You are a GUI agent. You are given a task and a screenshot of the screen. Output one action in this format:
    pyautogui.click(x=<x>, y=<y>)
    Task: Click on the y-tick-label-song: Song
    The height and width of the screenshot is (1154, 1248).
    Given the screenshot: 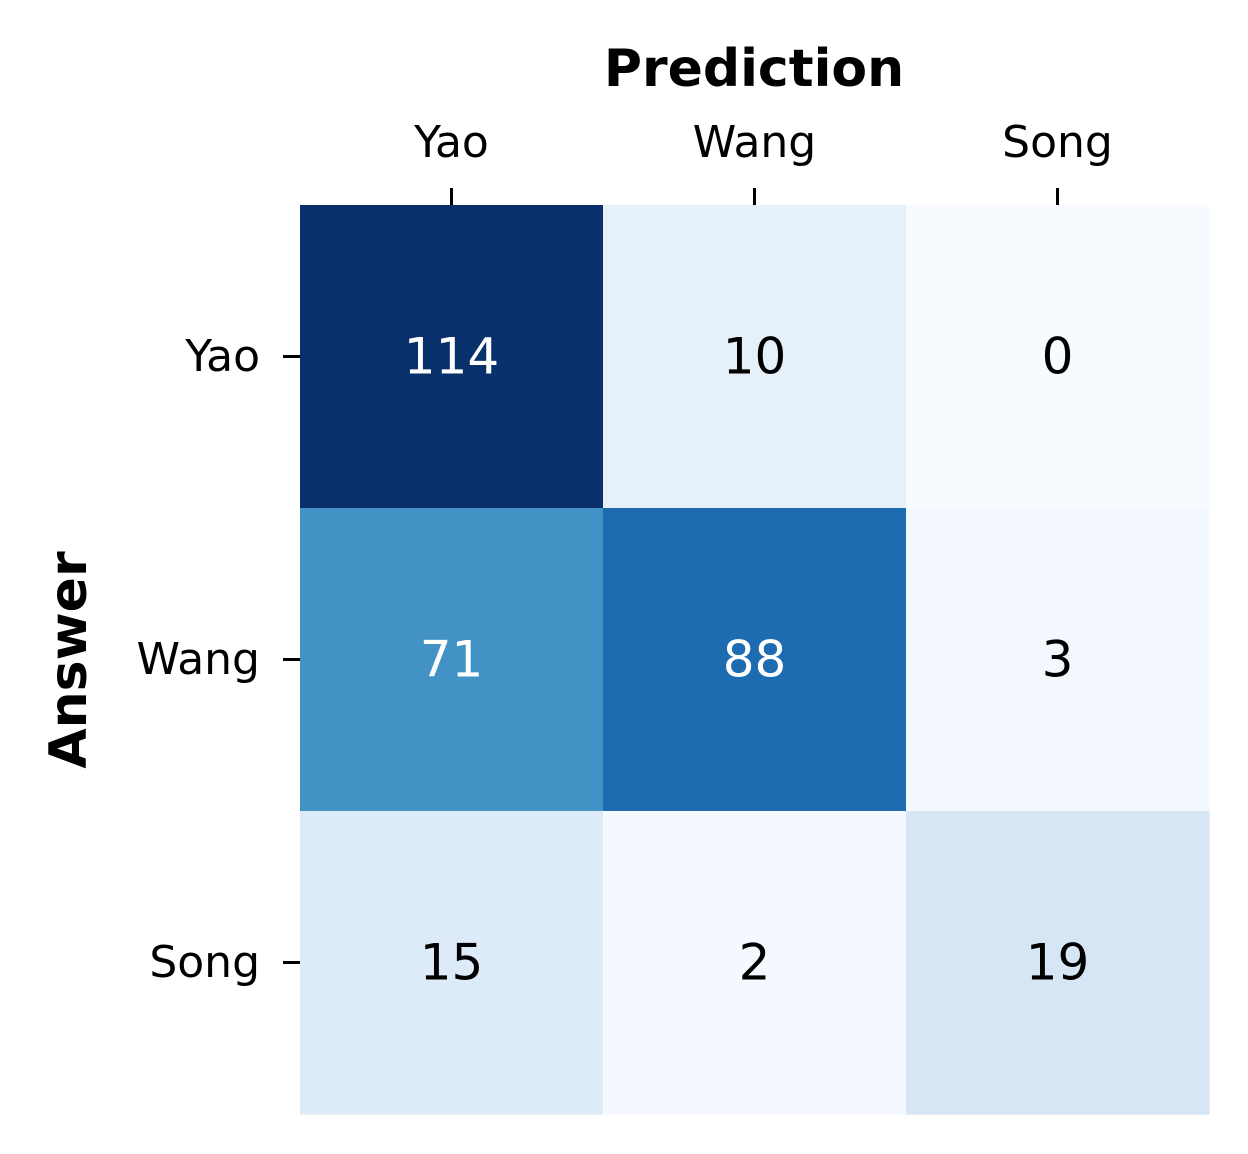 What is the action you would take?
    pyautogui.click(x=204, y=962)
    